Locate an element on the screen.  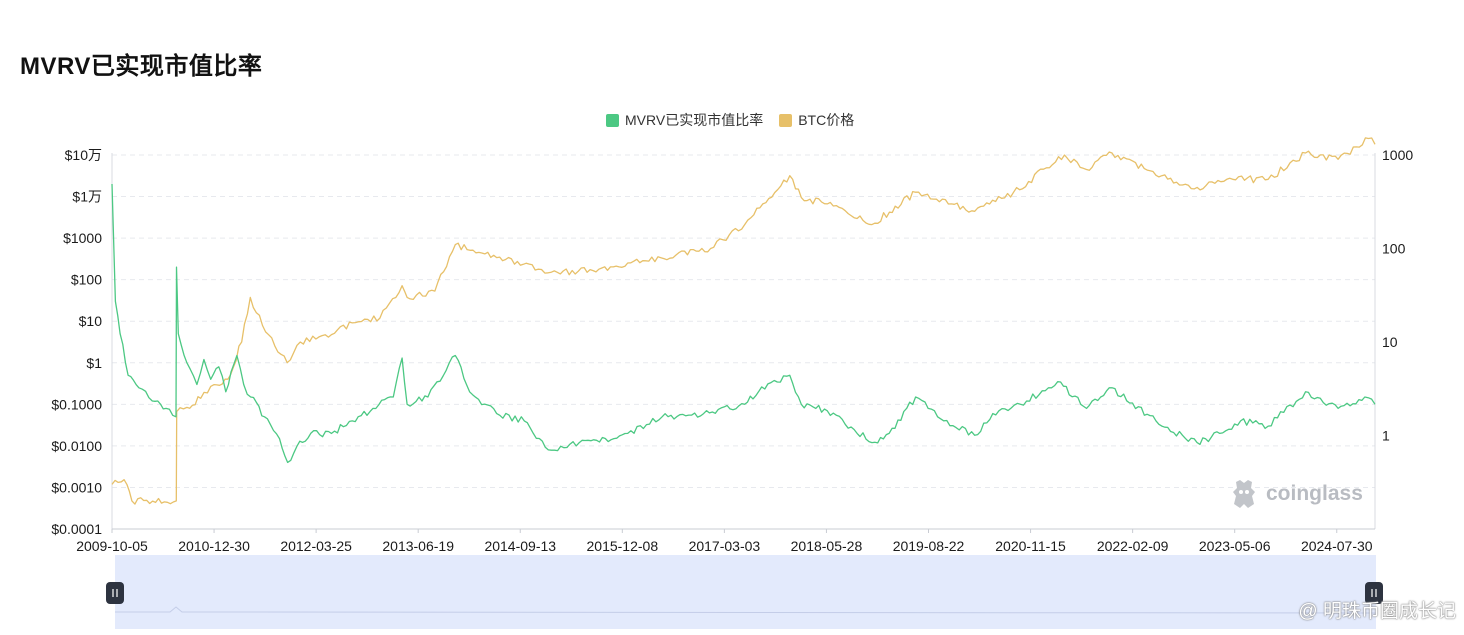
x-tick-label-3: 2013-06-19 is located at coordinates (418, 546).